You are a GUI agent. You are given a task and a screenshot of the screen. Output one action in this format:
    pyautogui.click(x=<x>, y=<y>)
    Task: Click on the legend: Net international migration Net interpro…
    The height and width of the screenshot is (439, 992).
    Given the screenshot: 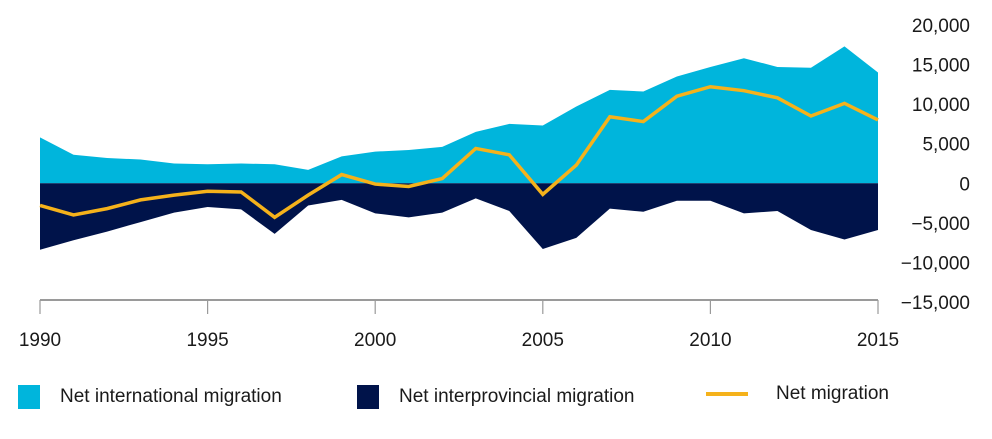 What is the action you would take?
    pyautogui.click(x=496, y=400)
    